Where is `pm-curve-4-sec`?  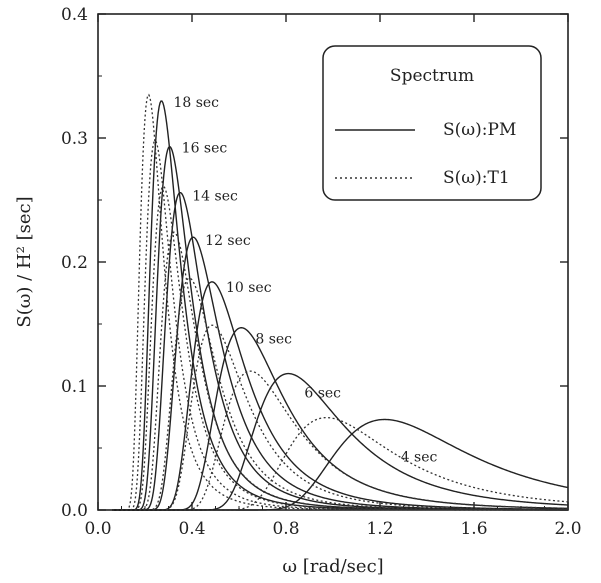
pm-curve-4-sec is located at coordinates (340, 464).